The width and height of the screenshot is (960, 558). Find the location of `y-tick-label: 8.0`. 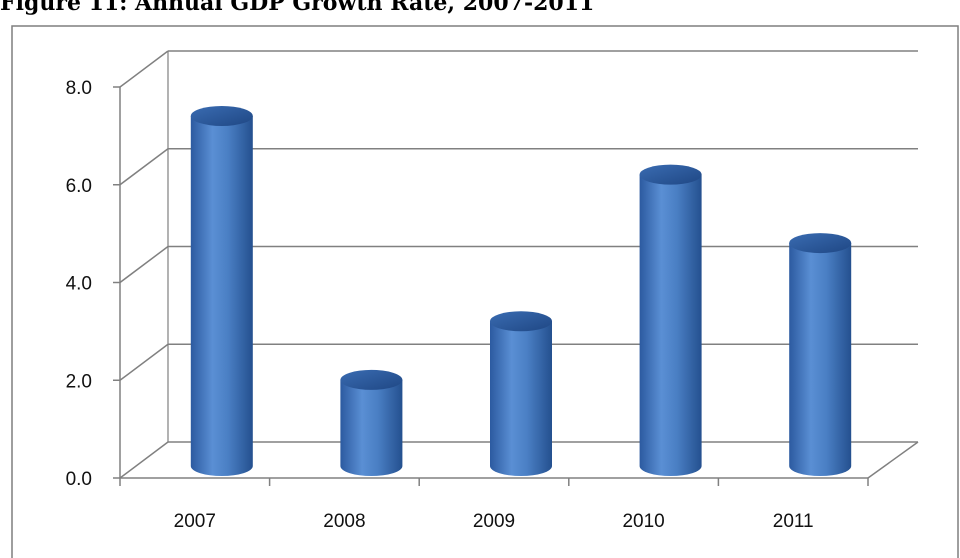

y-tick-label: 8.0 is located at coordinates (79, 88).